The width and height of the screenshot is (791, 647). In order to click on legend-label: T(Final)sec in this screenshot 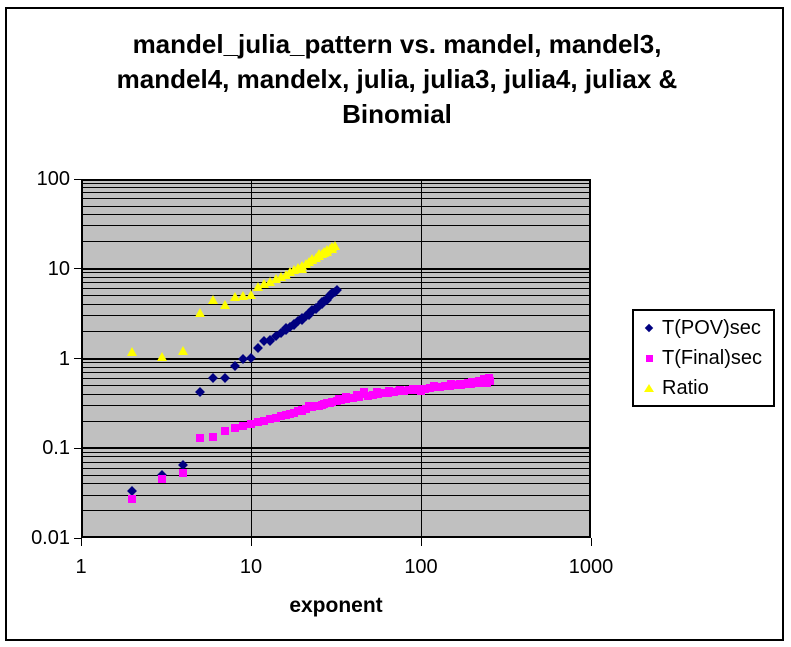, I will do `click(712, 357)`.